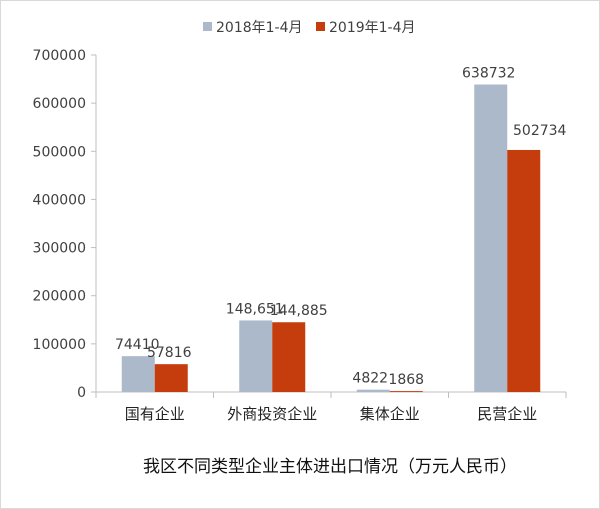  Describe the element at coordinates (59, 297) in the screenshot. I see `y-tick-label: 200000` at that location.